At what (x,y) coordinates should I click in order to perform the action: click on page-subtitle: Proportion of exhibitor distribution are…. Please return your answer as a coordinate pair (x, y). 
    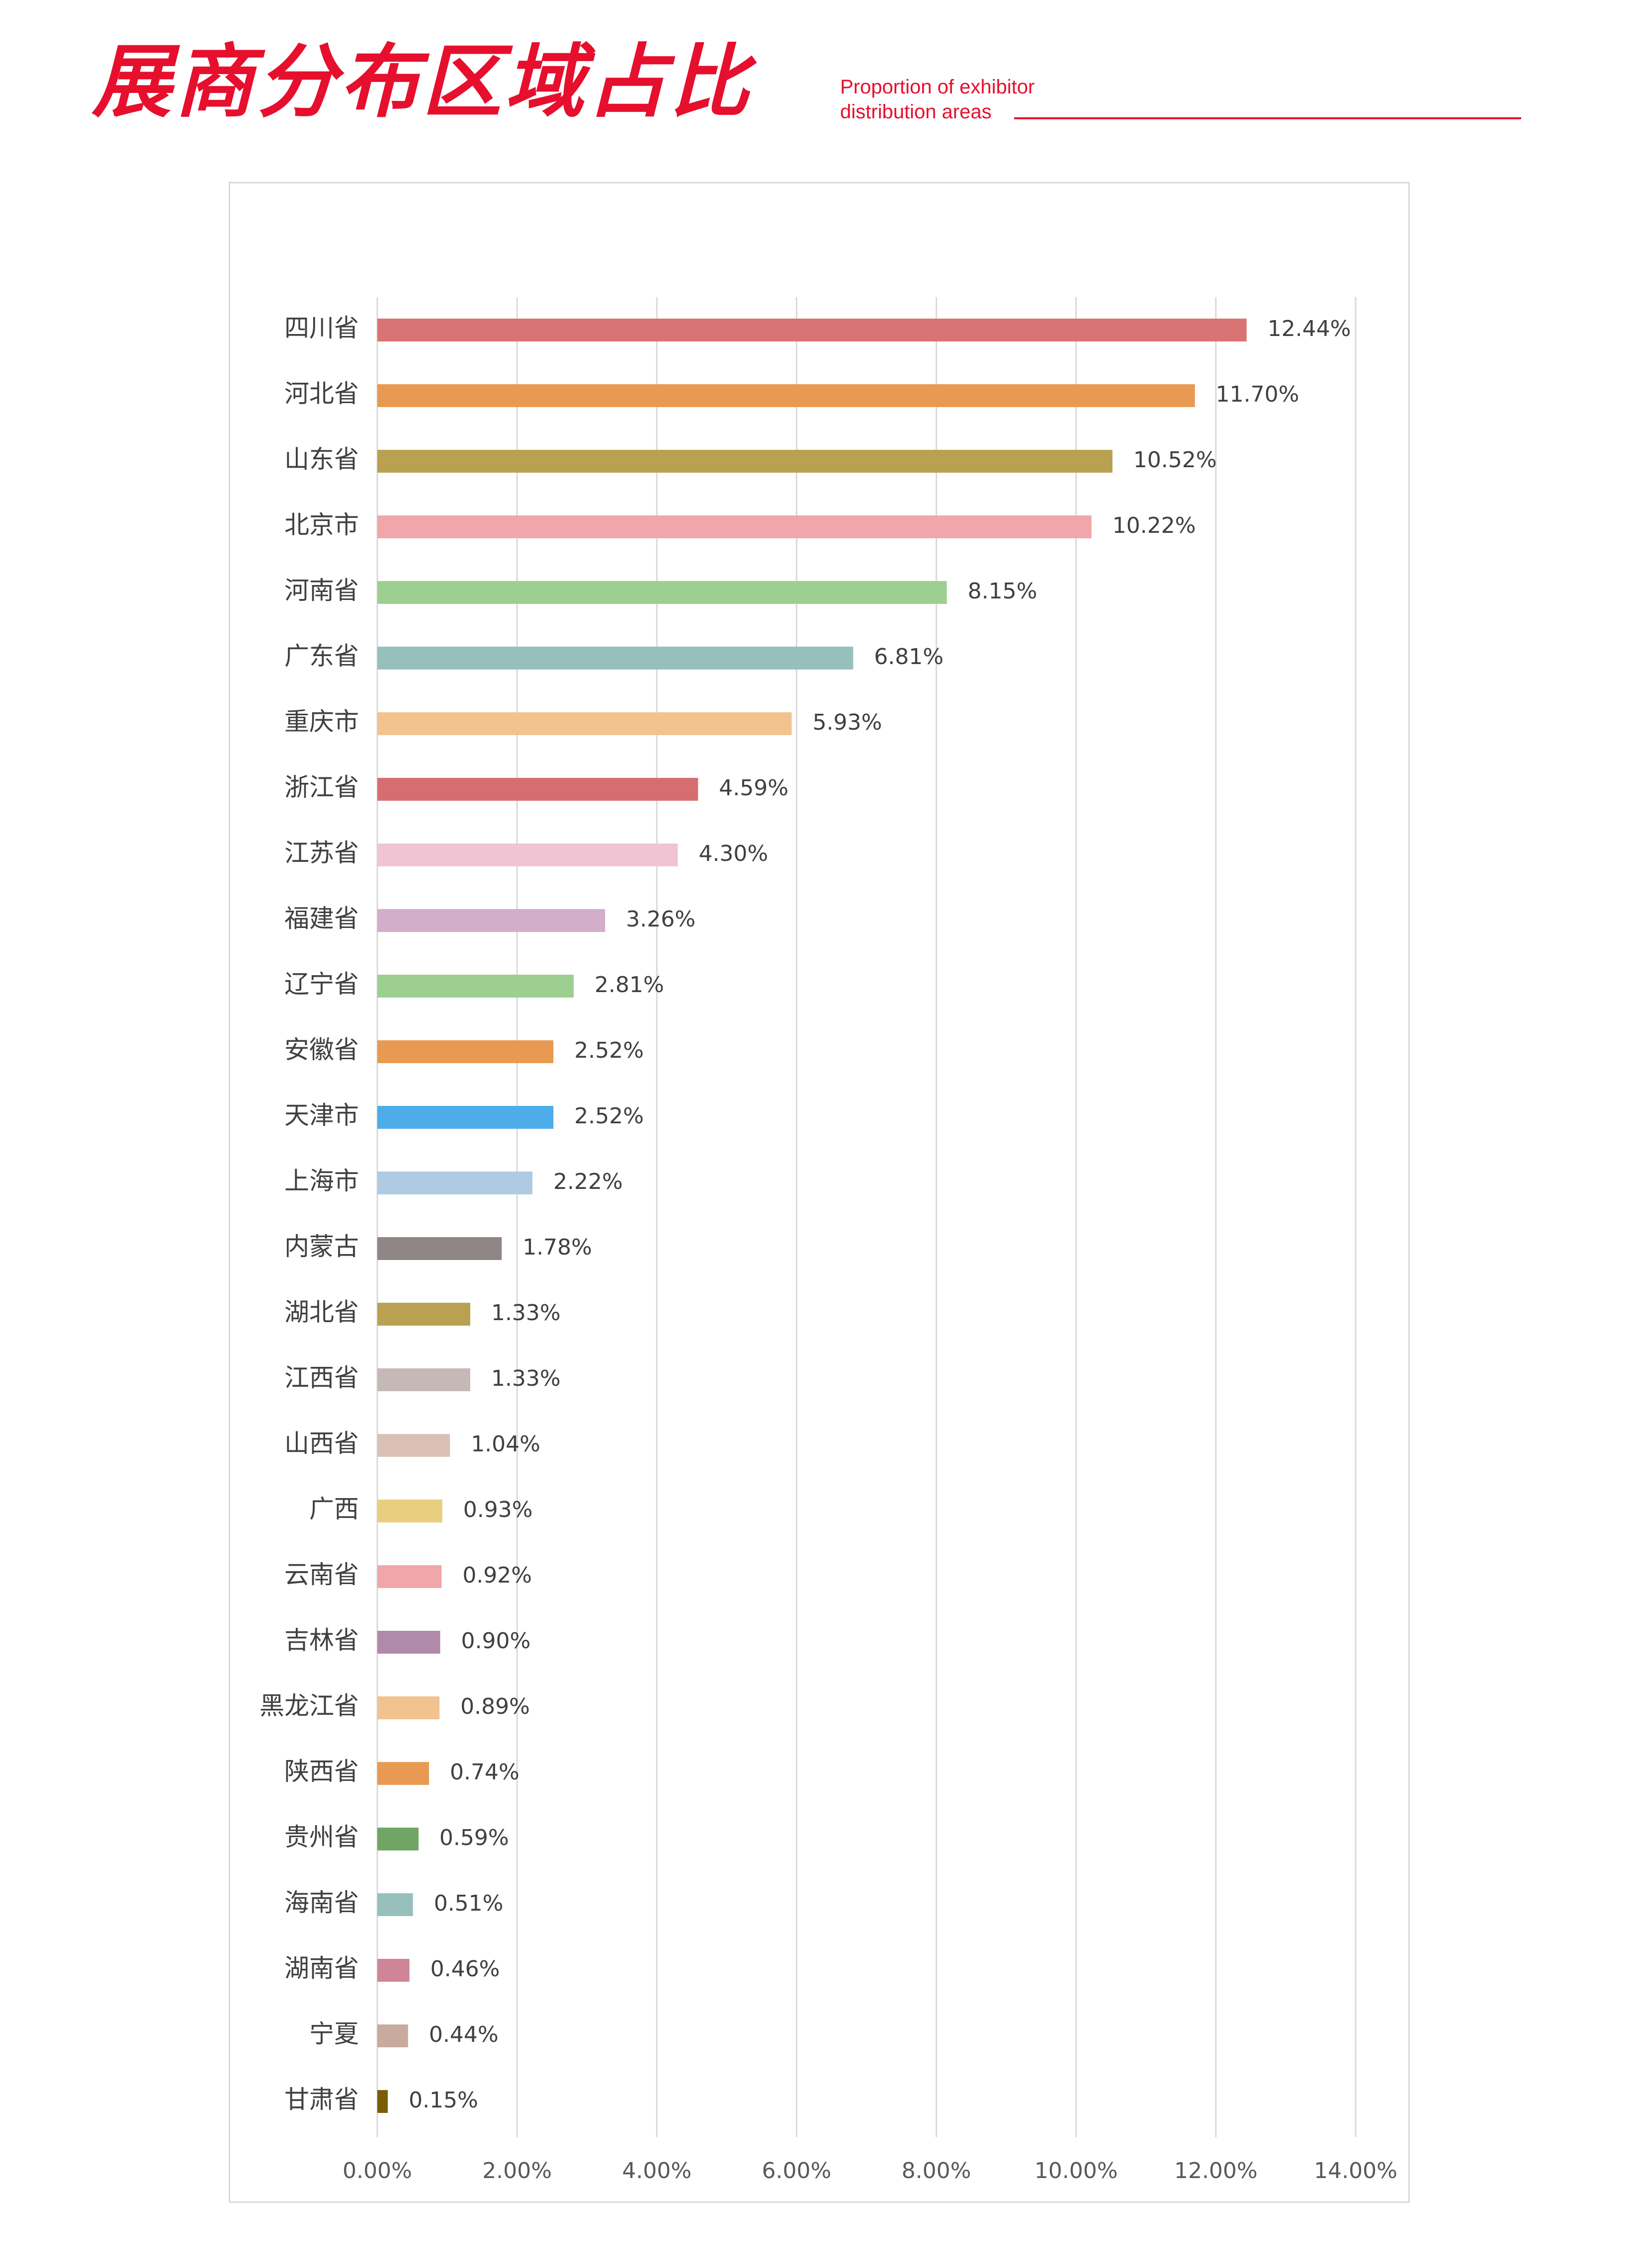
    Looking at the image, I should click on (937, 99).